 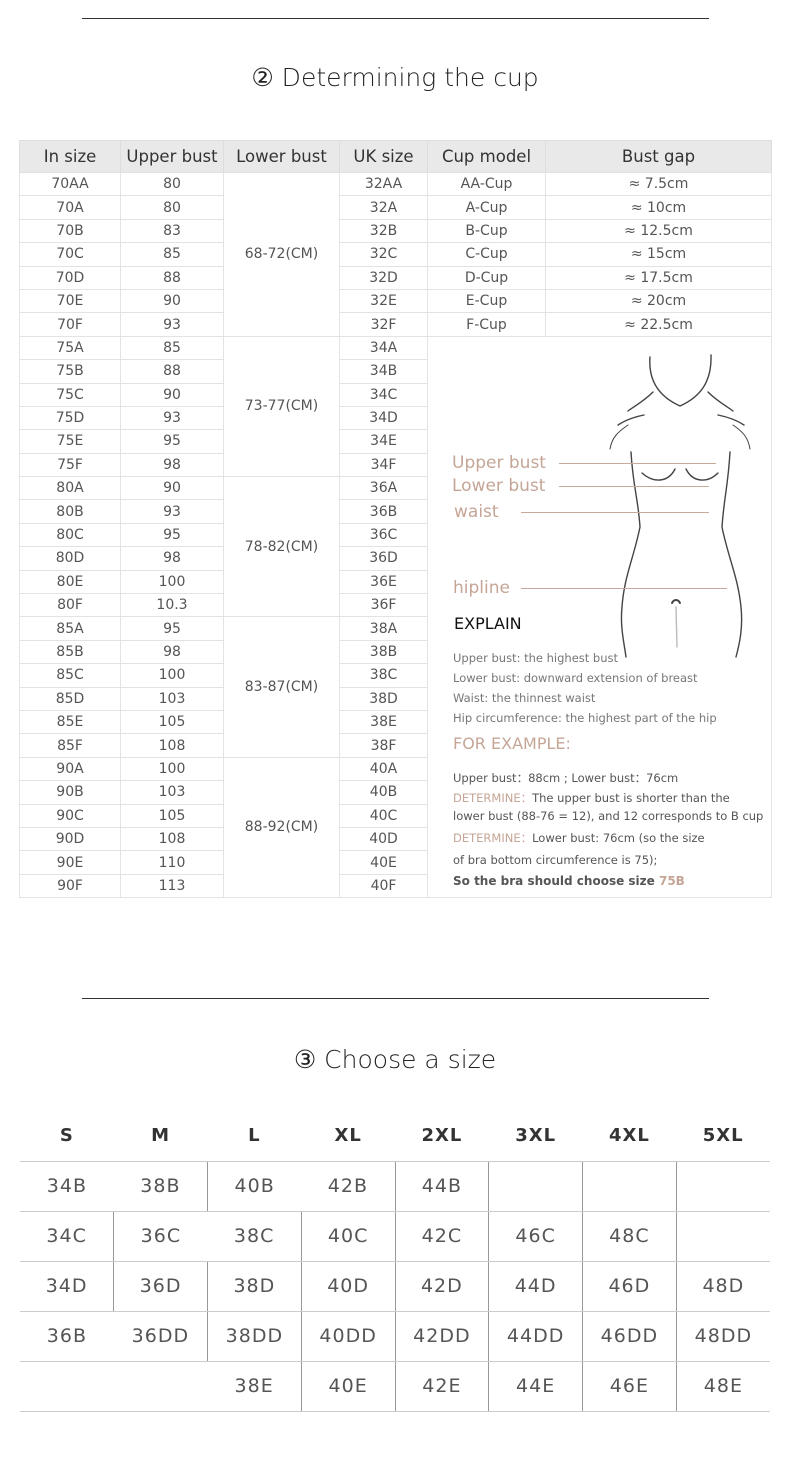 What do you see at coordinates (172, 862) in the screenshot?
I see `upper-bust-cell: 110` at bounding box center [172, 862].